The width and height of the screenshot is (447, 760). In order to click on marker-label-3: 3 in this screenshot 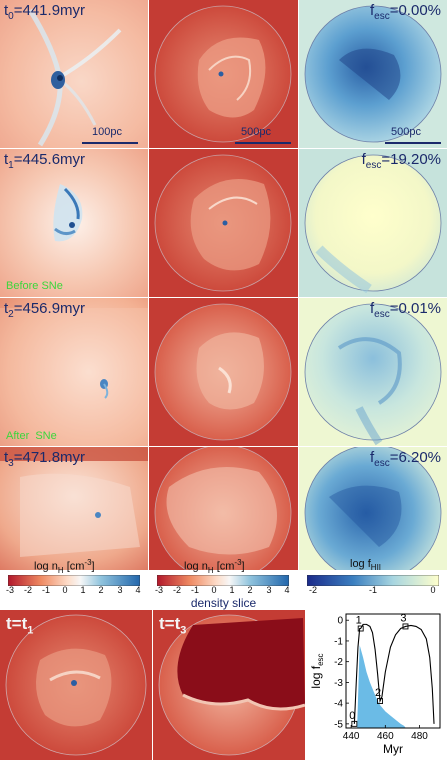, I will do `click(403, 618)`.